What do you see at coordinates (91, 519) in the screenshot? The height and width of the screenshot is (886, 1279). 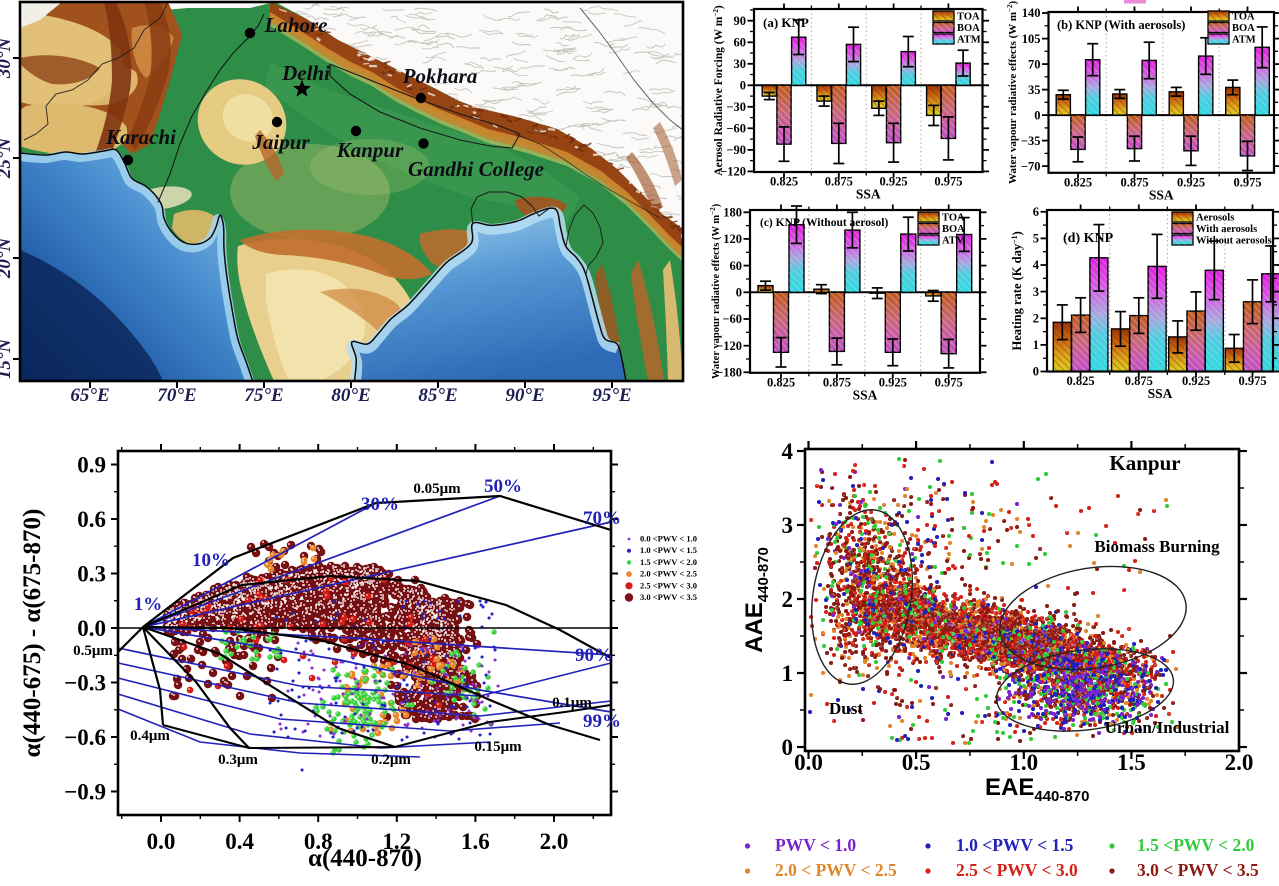 I see `svg-text: 0.6` at bounding box center [91, 519].